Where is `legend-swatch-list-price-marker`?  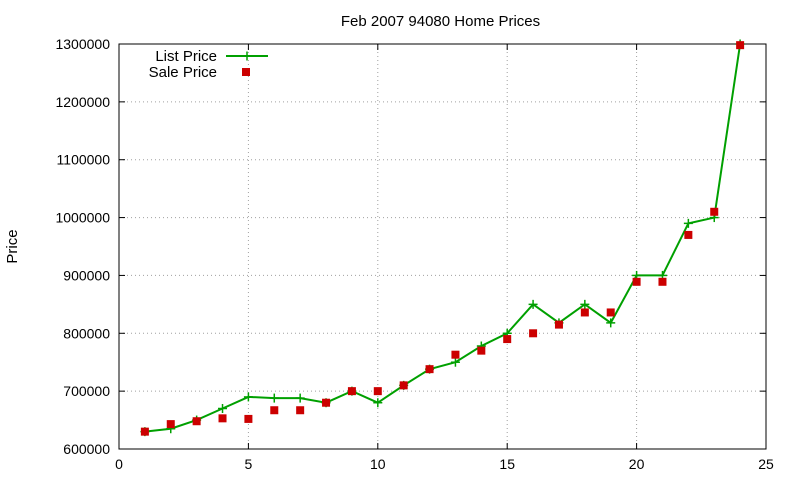 legend-swatch-list-price-marker is located at coordinates (247, 56).